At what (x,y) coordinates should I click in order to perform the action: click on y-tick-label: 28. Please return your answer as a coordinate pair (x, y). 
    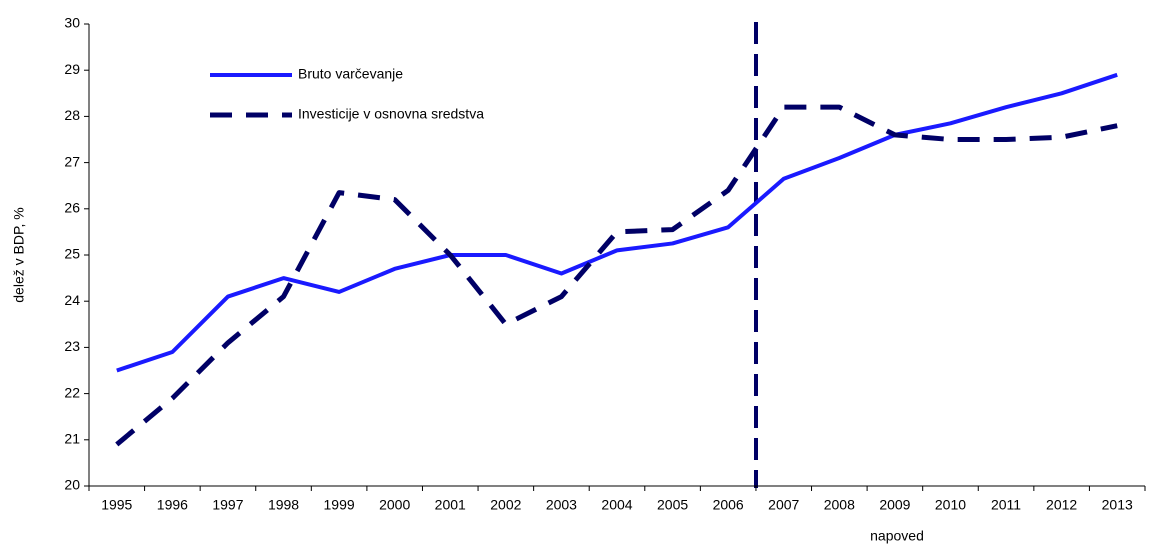
    Looking at the image, I should click on (72, 115).